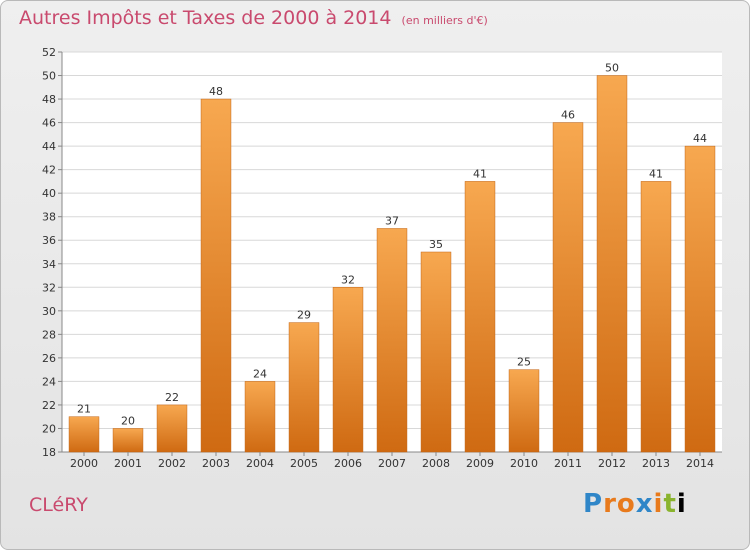 This screenshot has width=750, height=550. What do you see at coordinates (128, 463) in the screenshot?
I see `x-tick-label: 2001` at bounding box center [128, 463].